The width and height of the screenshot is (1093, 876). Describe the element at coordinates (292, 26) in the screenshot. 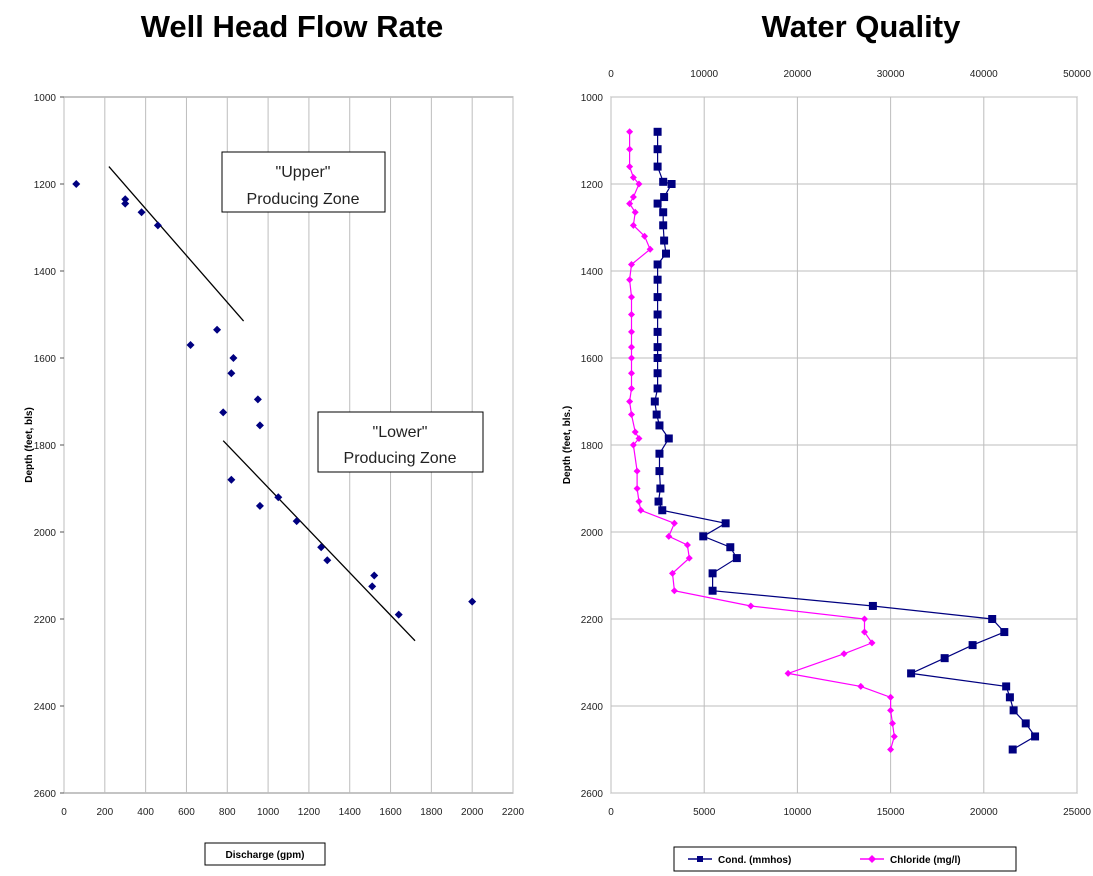

I see `left-chart-title: Well Head Flow Rate` at that location.